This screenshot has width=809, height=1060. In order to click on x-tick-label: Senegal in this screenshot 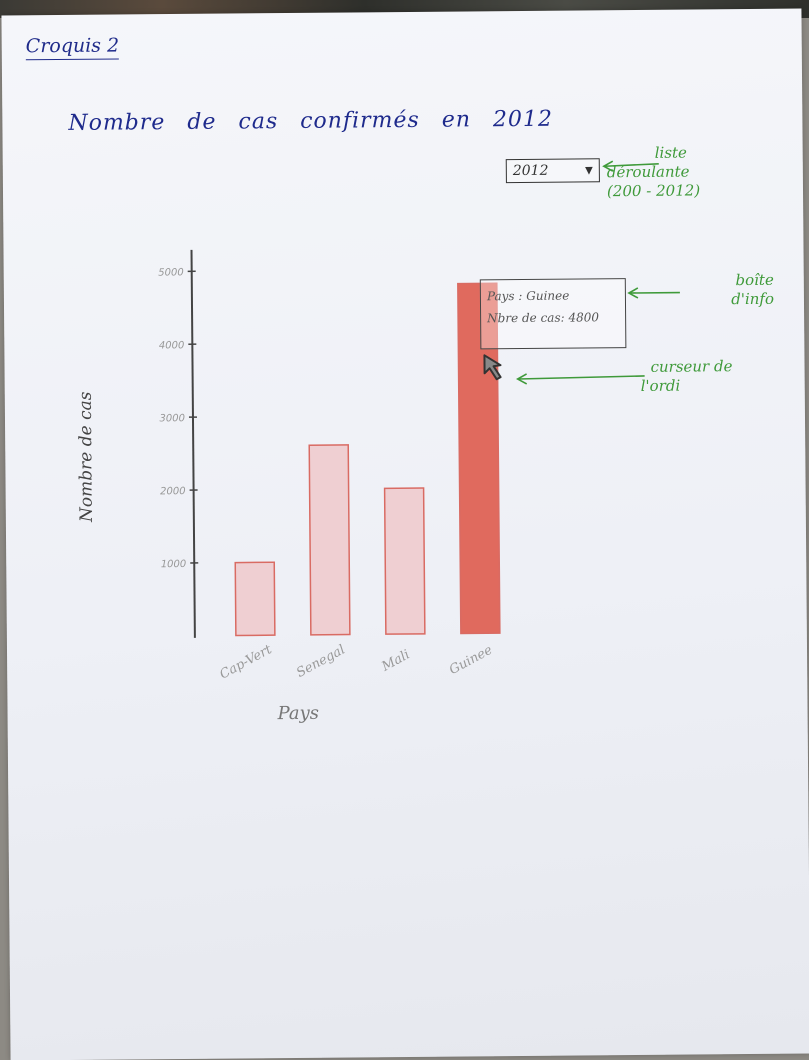, I will do `click(321, 661)`.